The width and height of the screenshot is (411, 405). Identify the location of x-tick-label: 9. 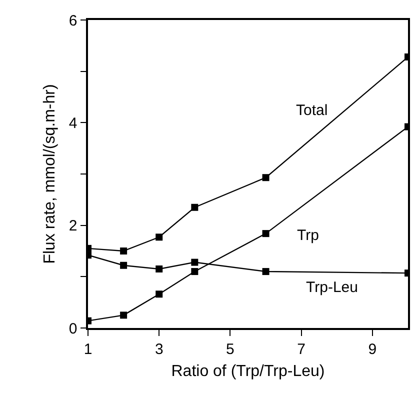
(372, 349).